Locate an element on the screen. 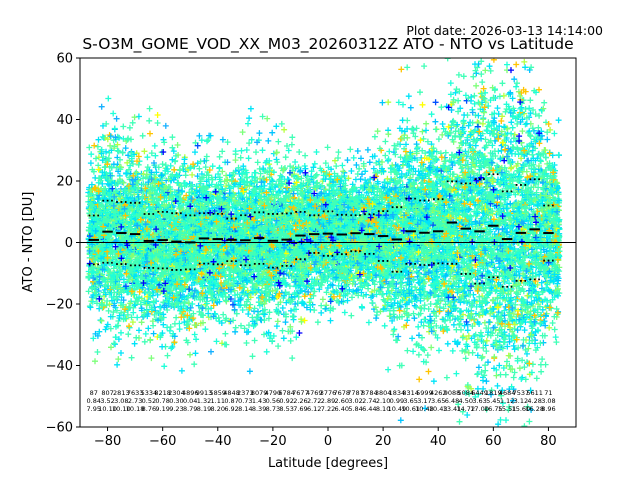 This screenshot has height=480, width=640. stat-label: 8.19 is located at coordinates (204, 409).